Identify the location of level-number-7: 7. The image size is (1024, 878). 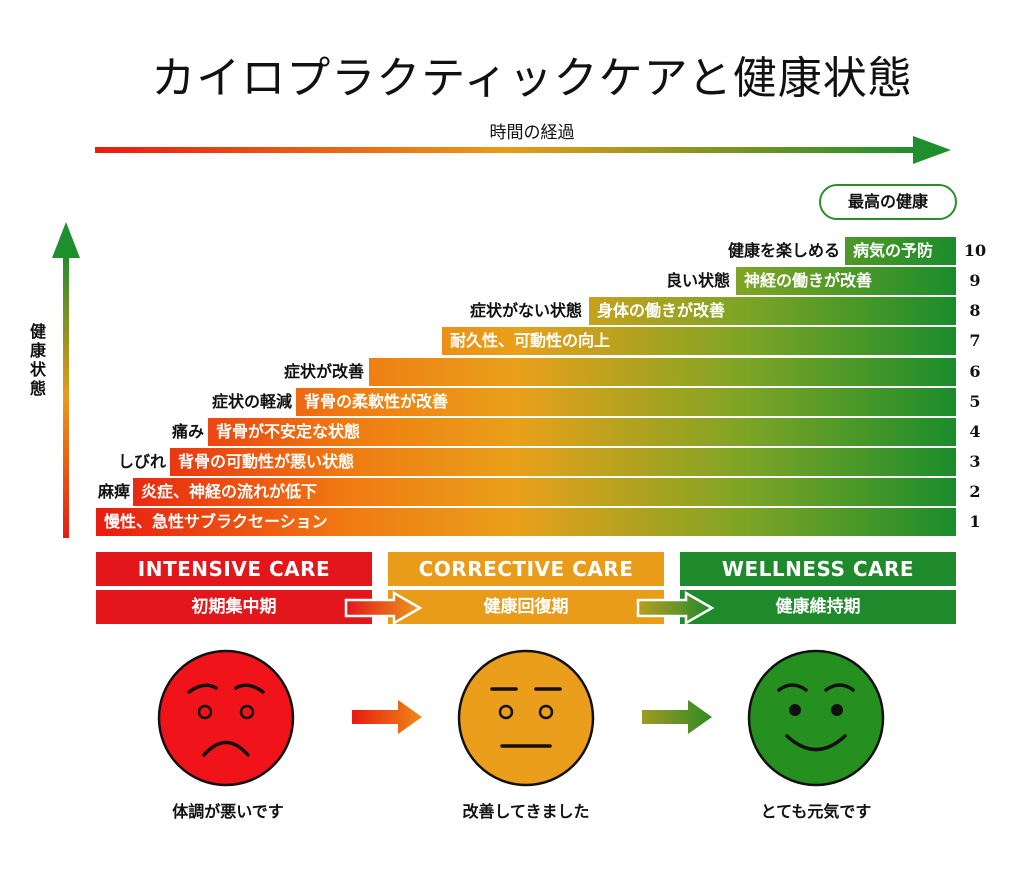
(975, 340).